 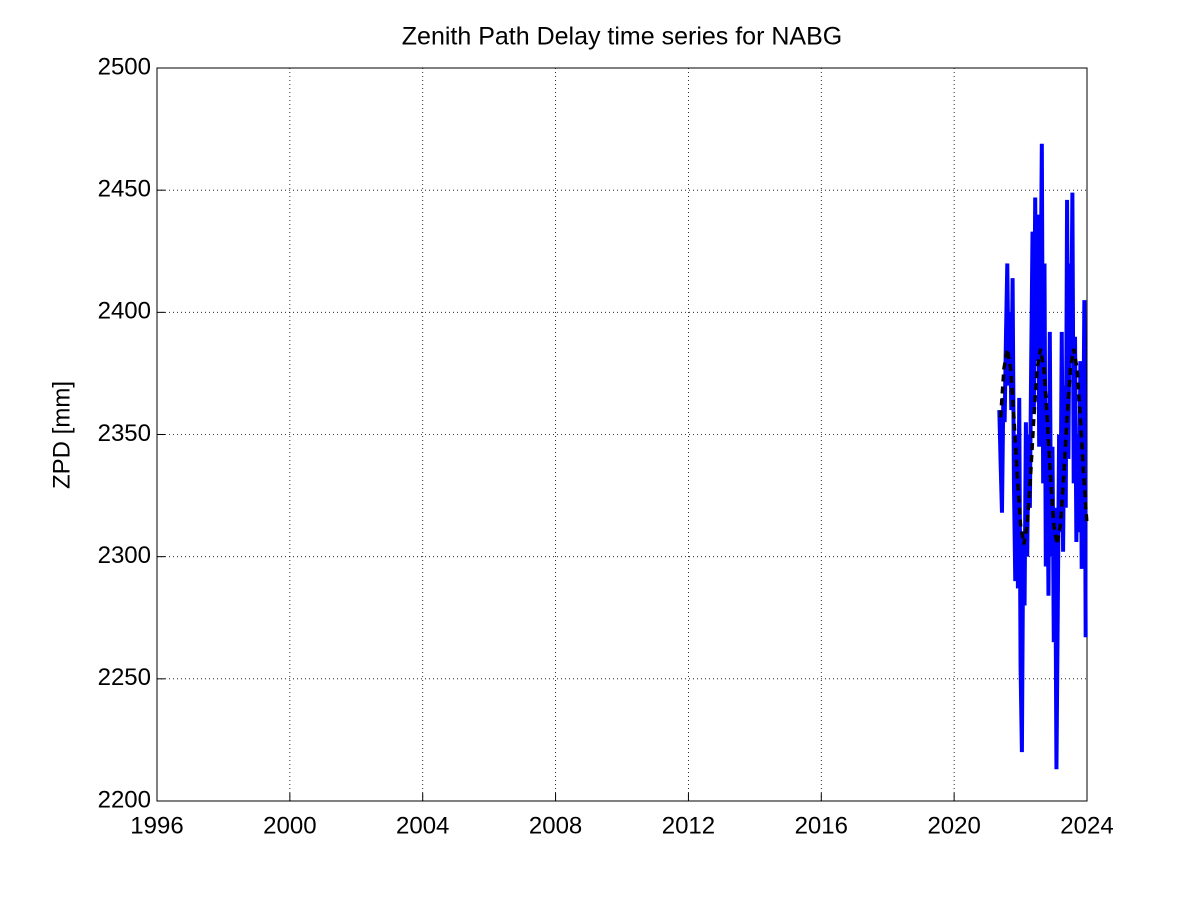 I want to click on y-tick-label: 2250, so click(x=124, y=677).